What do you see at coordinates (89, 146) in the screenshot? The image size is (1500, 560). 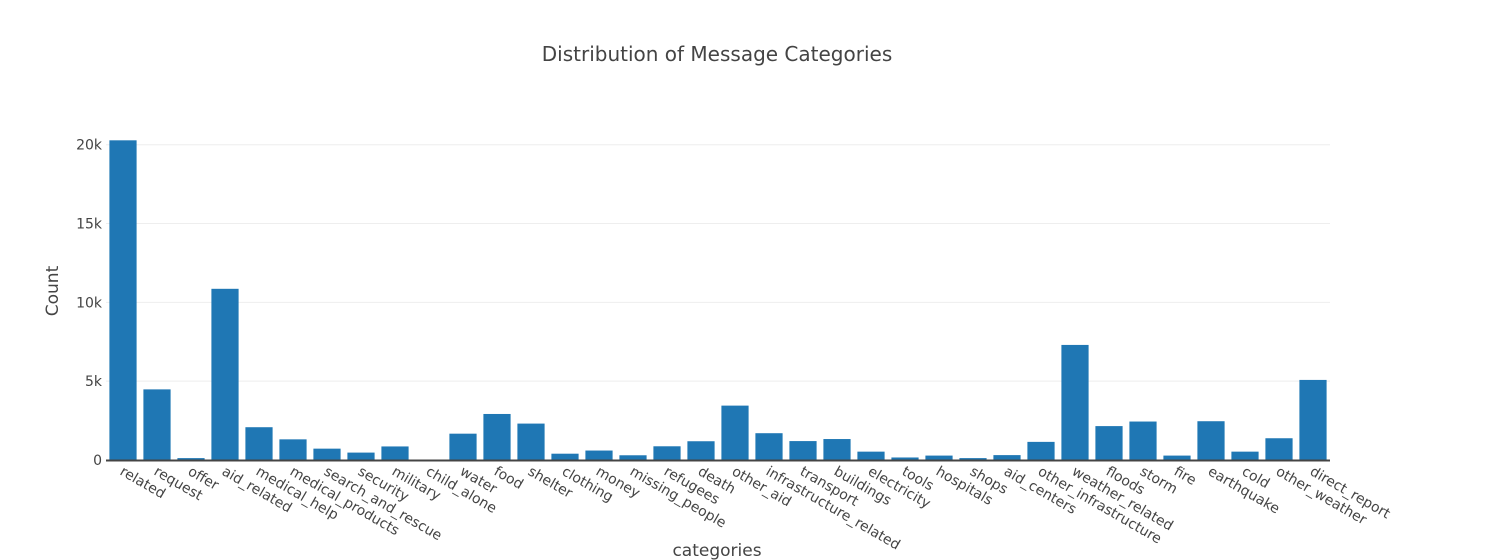 I see `y-tick-label: 20k` at bounding box center [89, 146].